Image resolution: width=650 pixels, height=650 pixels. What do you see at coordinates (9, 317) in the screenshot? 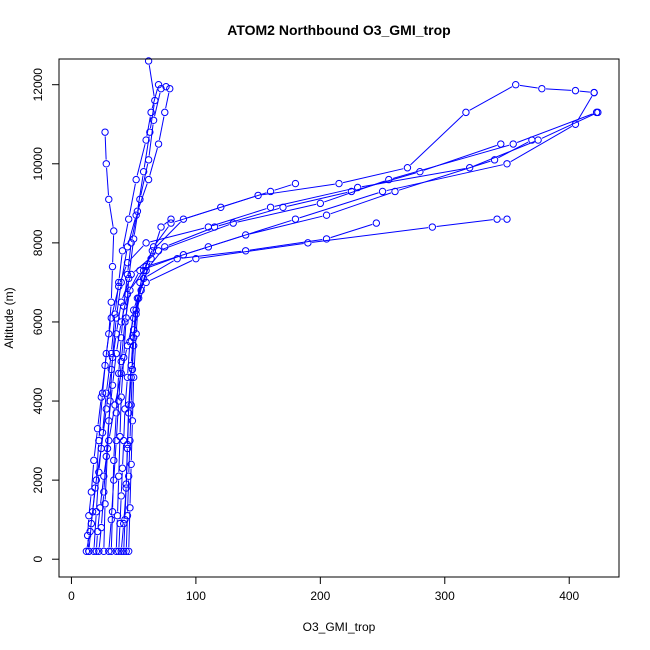
I see `y-axis-label: Altitude (m)` at bounding box center [9, 317].